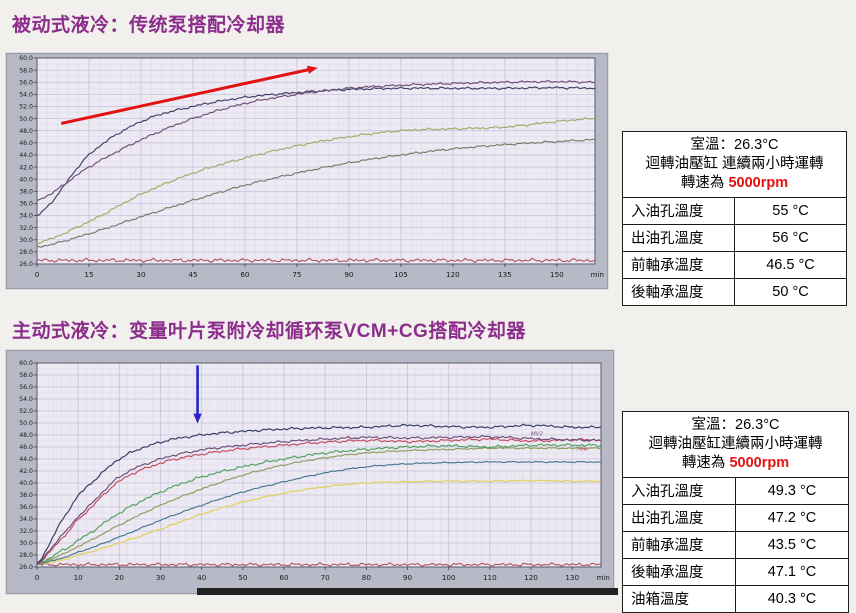  I want to click on table-row: 前軸承溫度 43.5 °C, so click(735, 544).